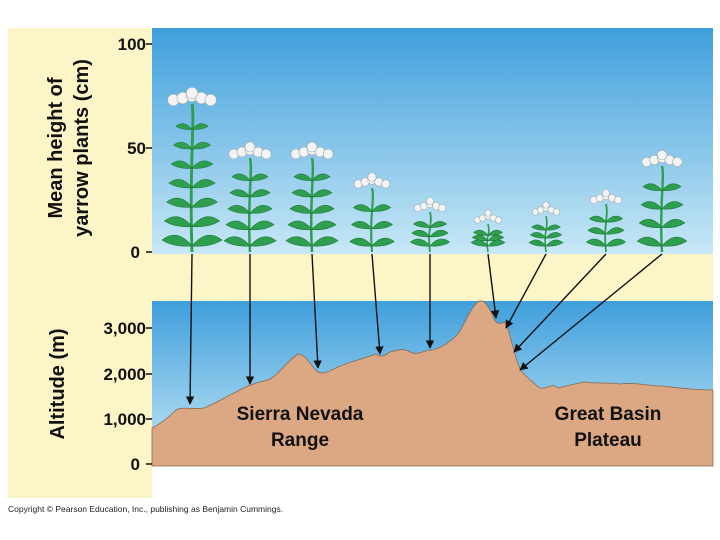 This screenshot has width=720, height=540. Describe the element at coordinates (124, 374) in the screenshot. I see `bottom-tick-2000: 2,000` at that location.